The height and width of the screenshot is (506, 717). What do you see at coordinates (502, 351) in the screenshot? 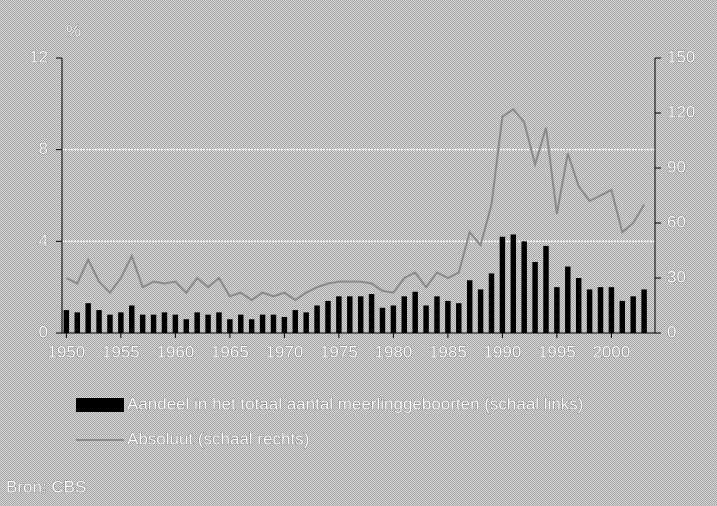
I see `x-tick-label: 1990` at bounding box center [502, 351].